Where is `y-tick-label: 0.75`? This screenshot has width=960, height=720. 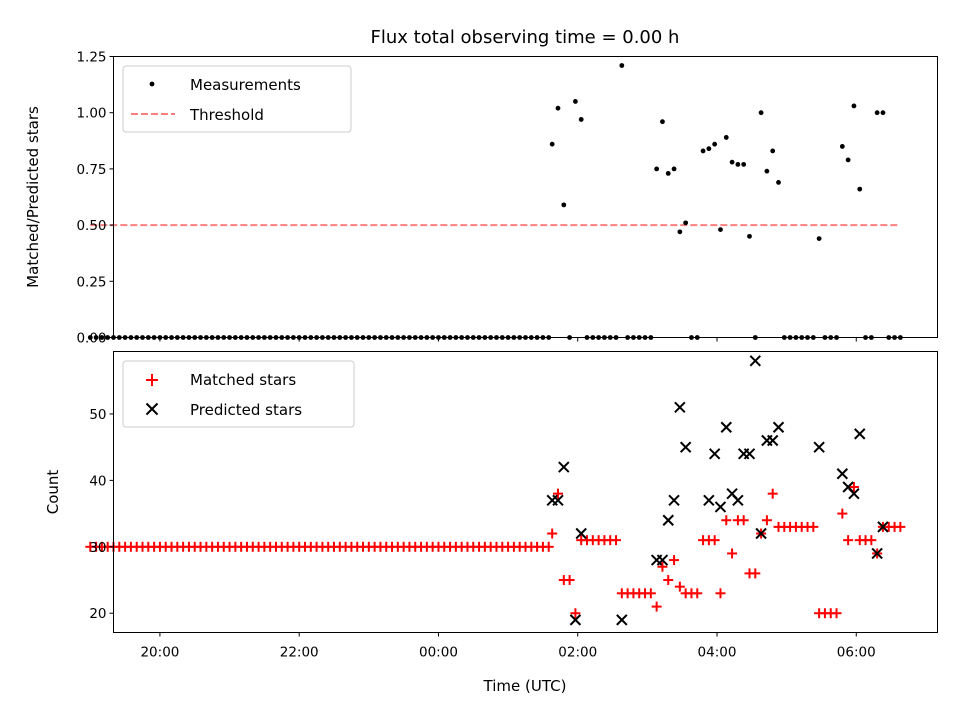
y-tick-label: 0.75 is located at coordinates (91, 170).